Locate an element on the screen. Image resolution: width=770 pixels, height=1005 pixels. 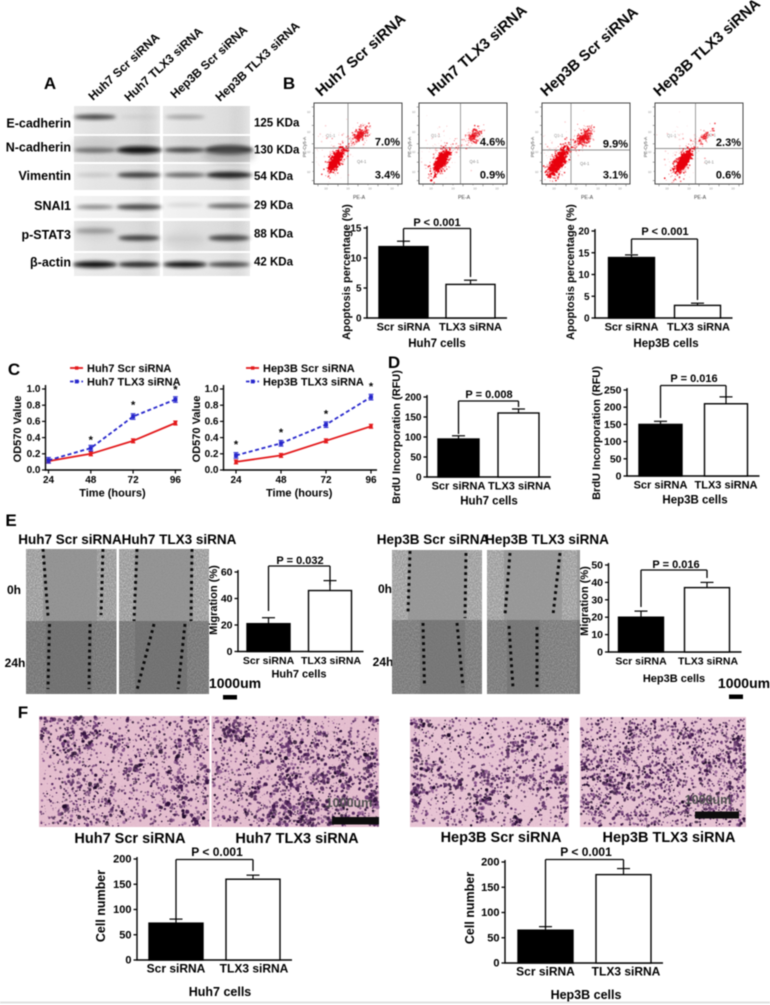
svg-text: Huh7 cells is located at coordinates (489, 502).